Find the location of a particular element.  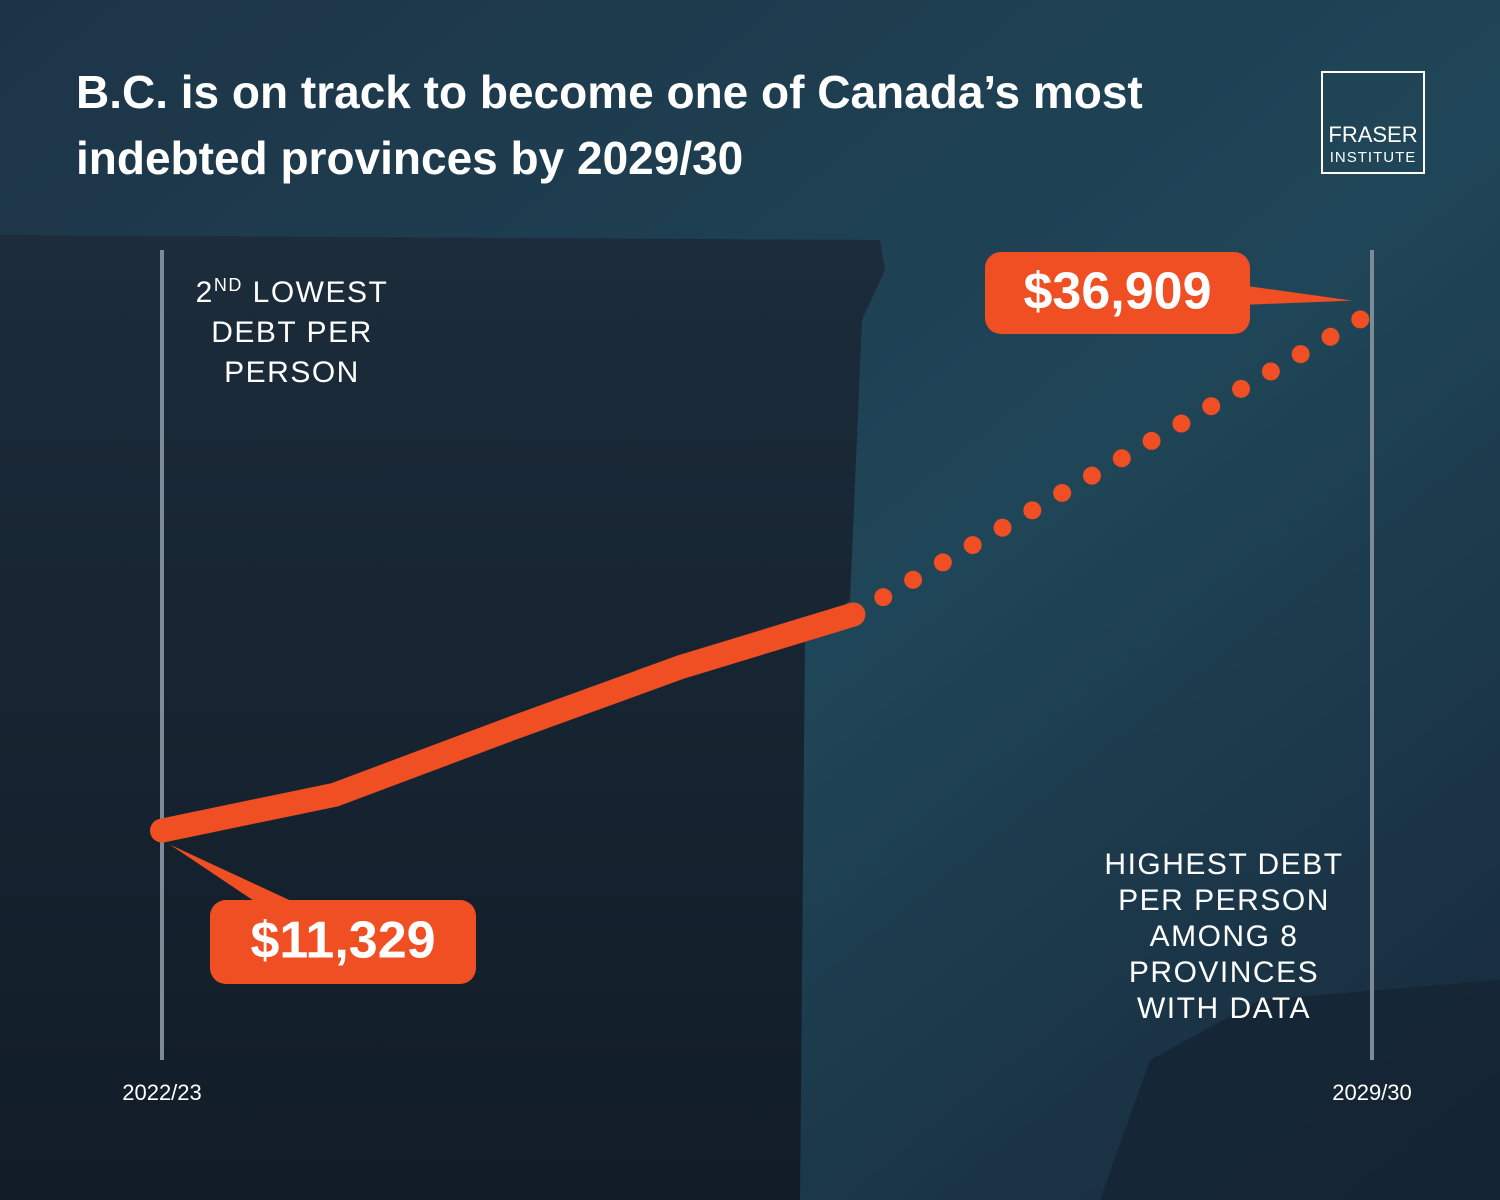

annotation: PERSON is located at coordinates (292, 372).